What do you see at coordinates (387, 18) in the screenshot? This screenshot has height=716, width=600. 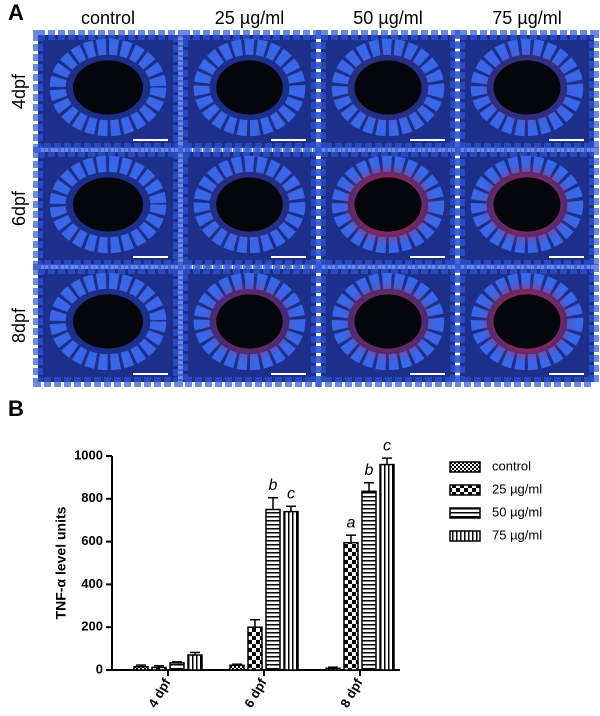 I see `column-label: 50 µg/ml` at bounding box center [387, 18].